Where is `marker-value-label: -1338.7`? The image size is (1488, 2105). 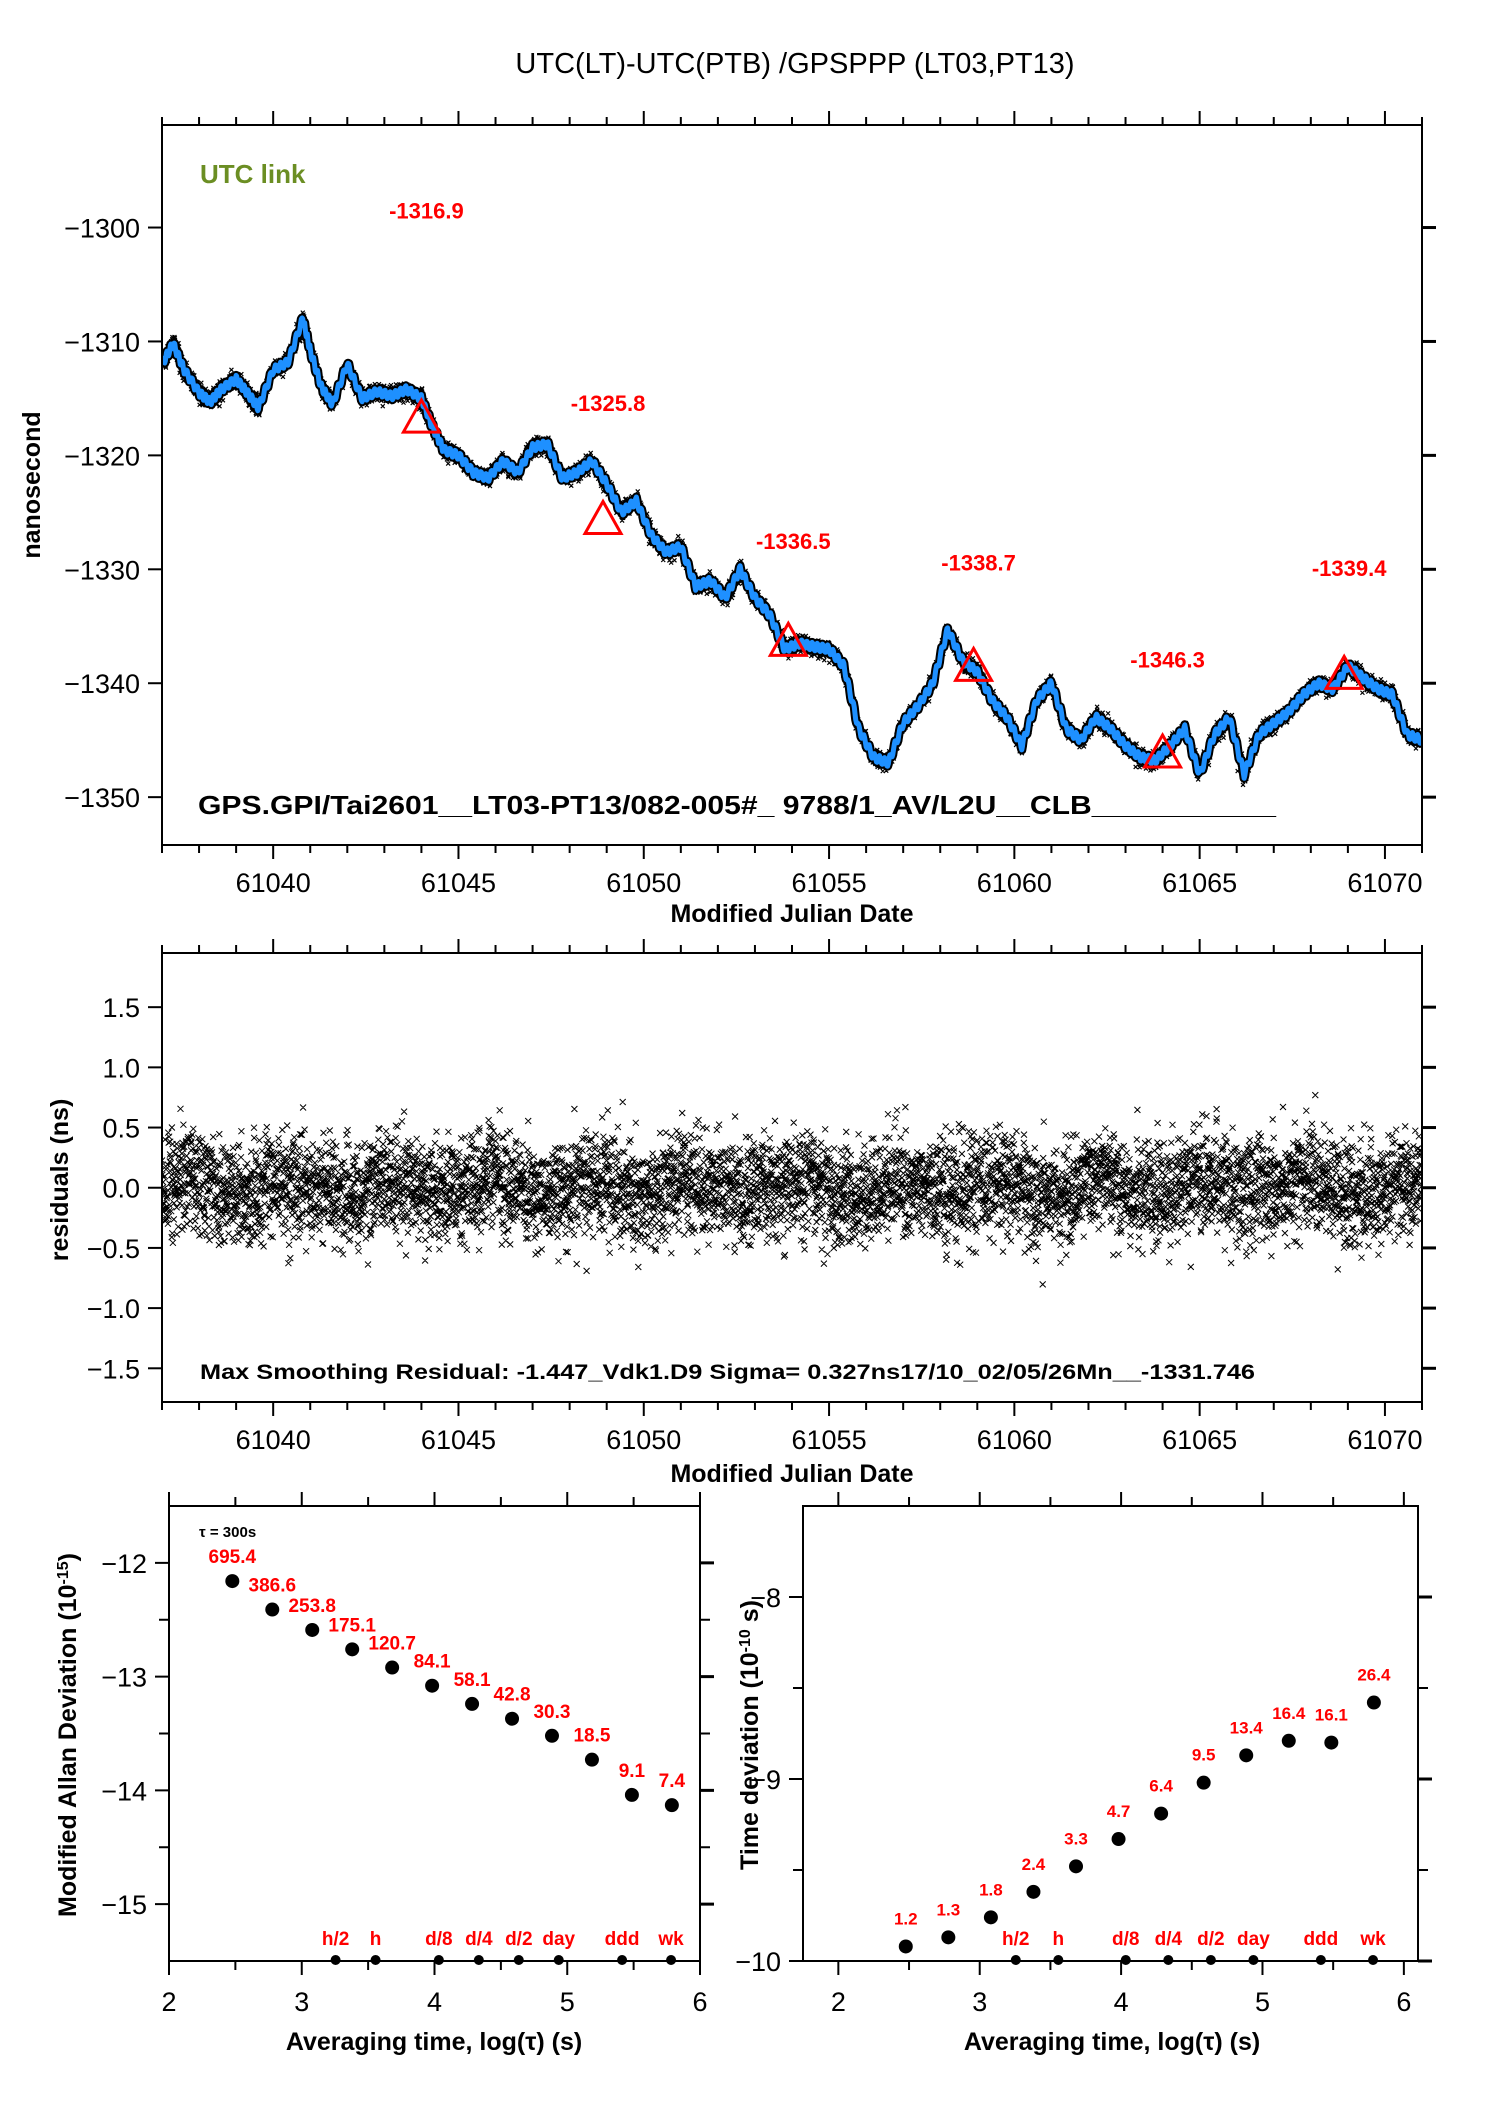 marker-value-label: -1338.7 is located at coordinates (978, 562).